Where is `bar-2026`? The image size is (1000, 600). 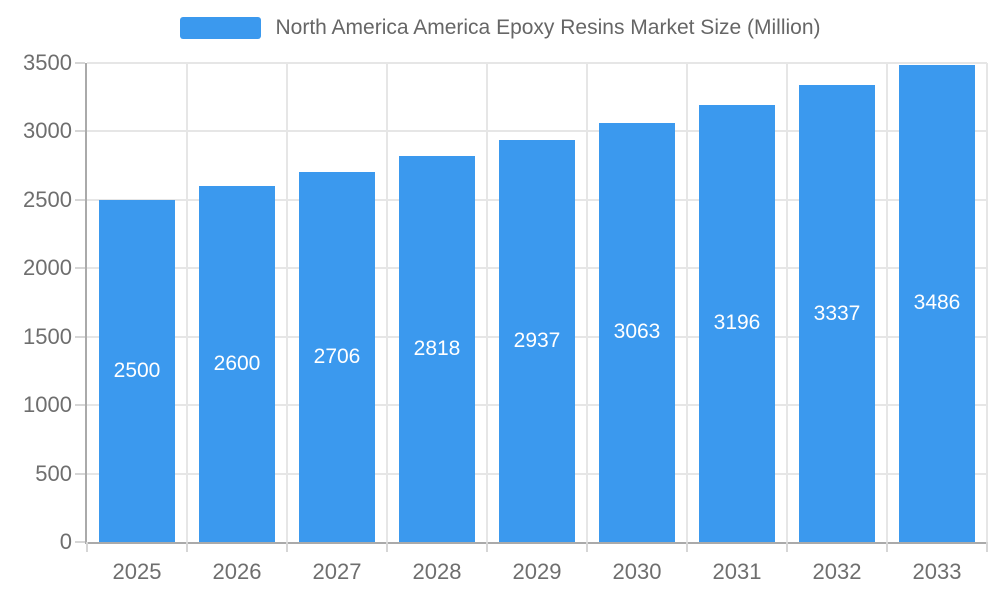 bar-2026 is located at coordinates (237, 364).